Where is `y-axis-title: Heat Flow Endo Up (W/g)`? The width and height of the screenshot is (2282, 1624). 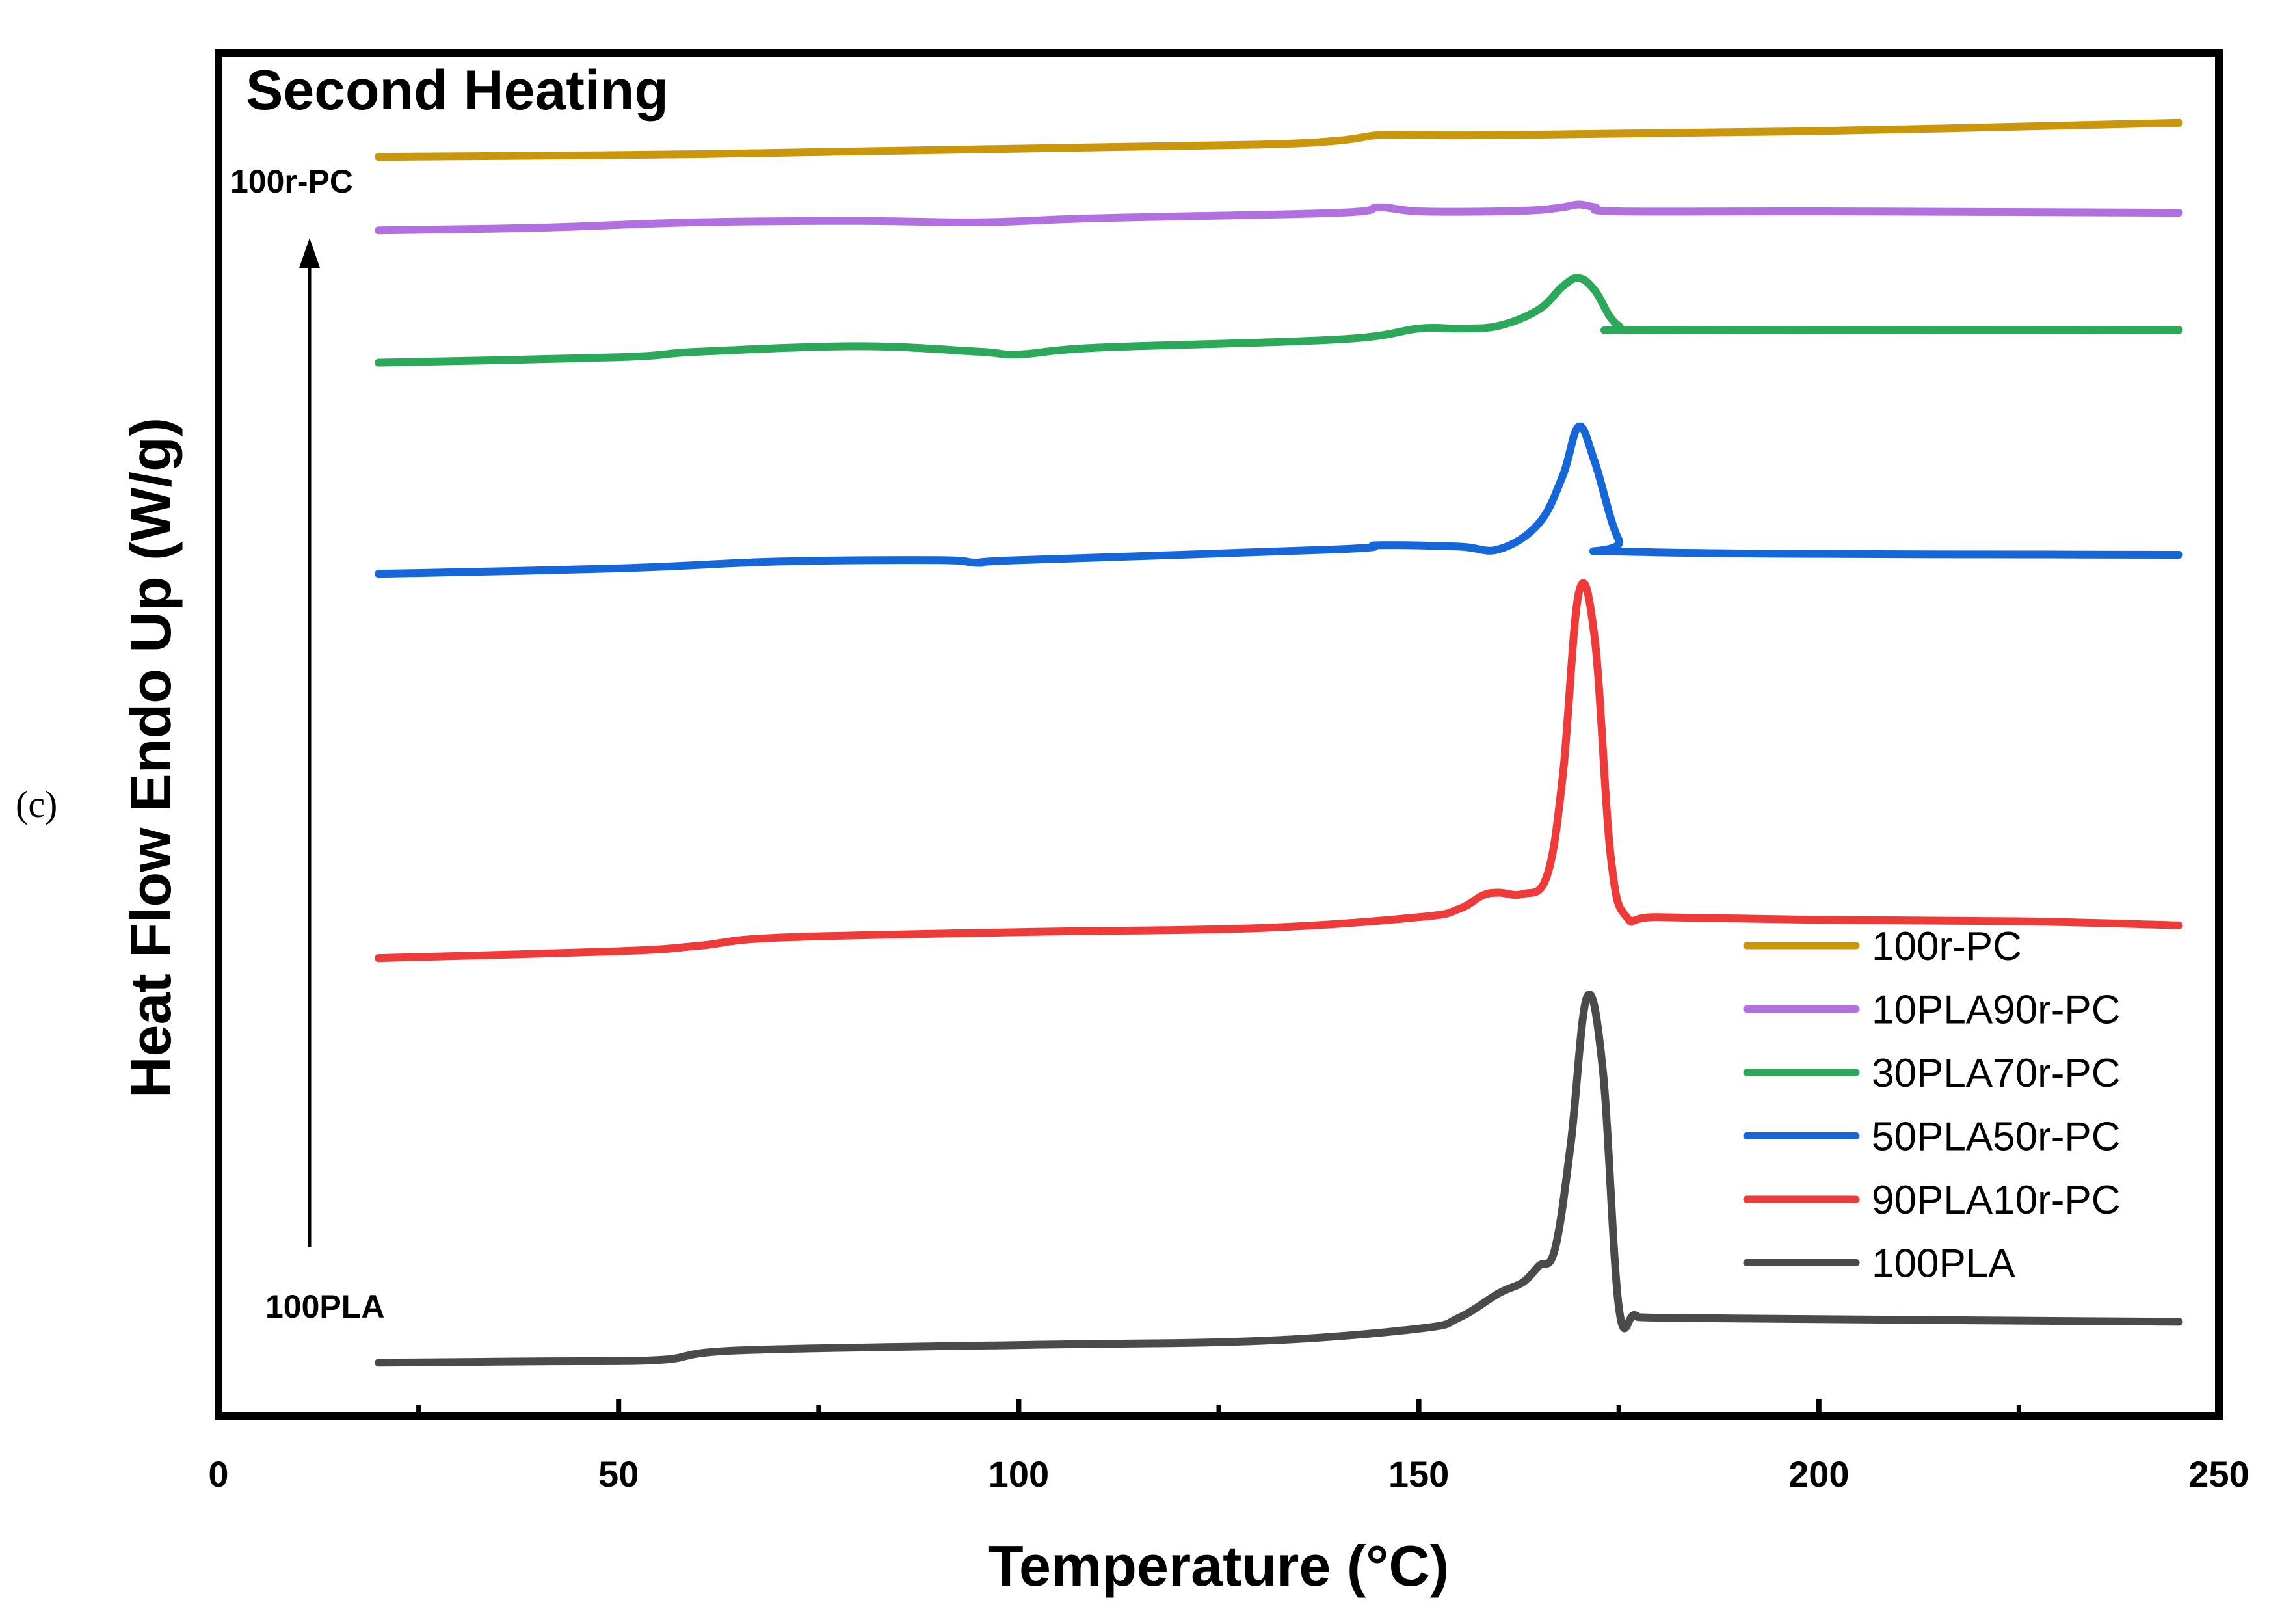 y-axis-title: Heat Flow Endo Up (W/g) is located at coordinates (150, 758).